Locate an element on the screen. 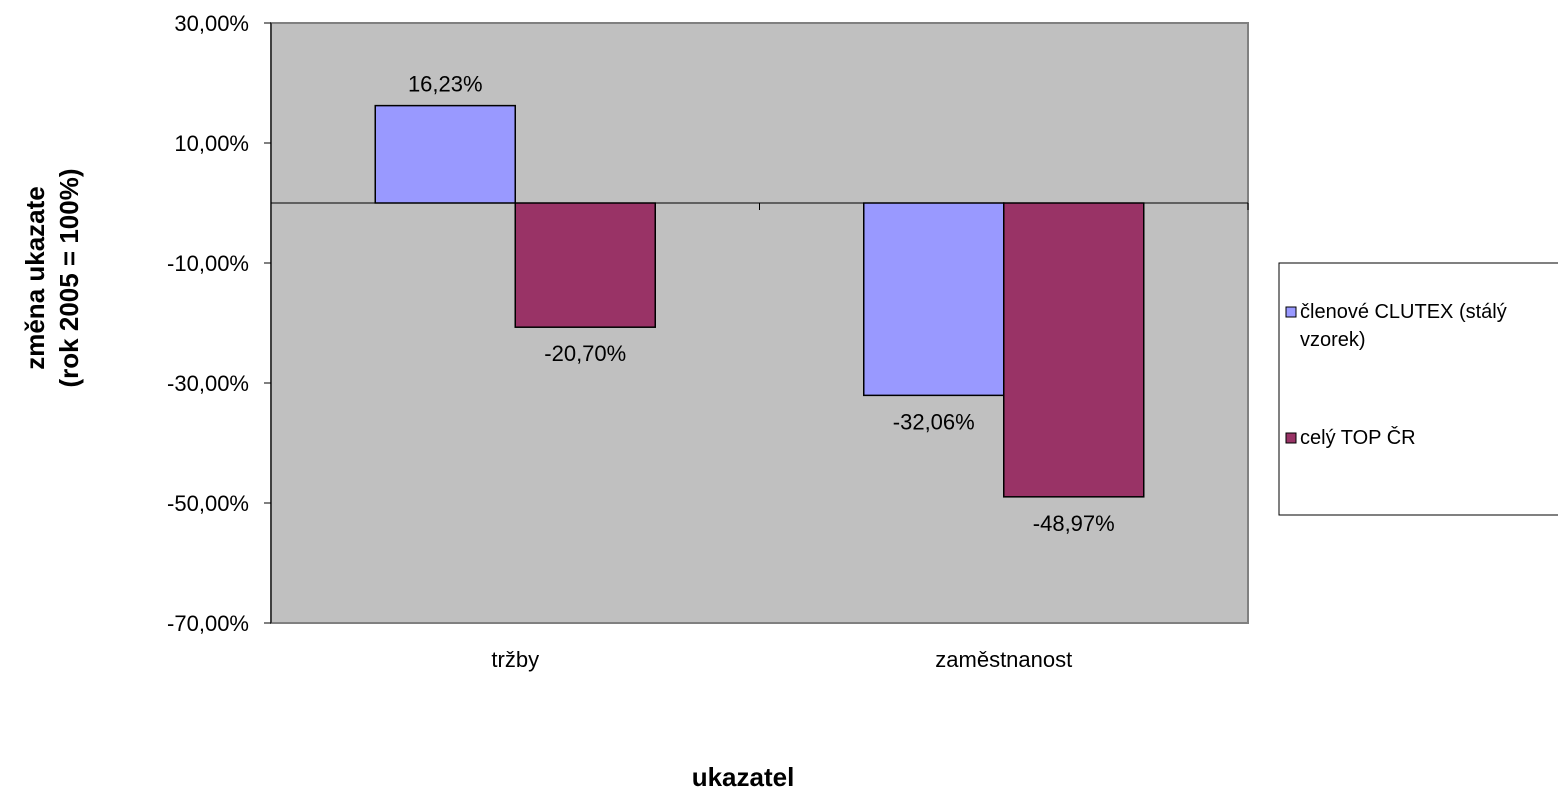 The image size is (1558, 790). y-axis-title: změna ukazate (rok 2005 = 100%) is located at coordinates (52, 278).